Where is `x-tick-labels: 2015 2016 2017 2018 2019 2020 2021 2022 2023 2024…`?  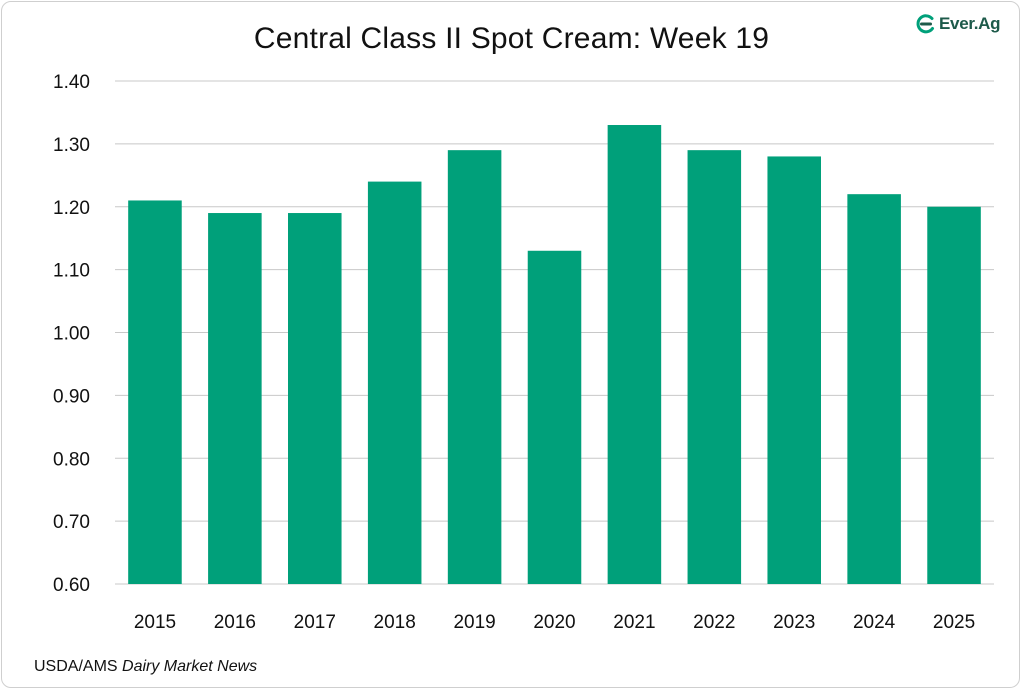 x-tick-labels: 2015 2016 2017 2018 2019 2020 2021 2022 2023 2024… is located at coordinates (554, 622).